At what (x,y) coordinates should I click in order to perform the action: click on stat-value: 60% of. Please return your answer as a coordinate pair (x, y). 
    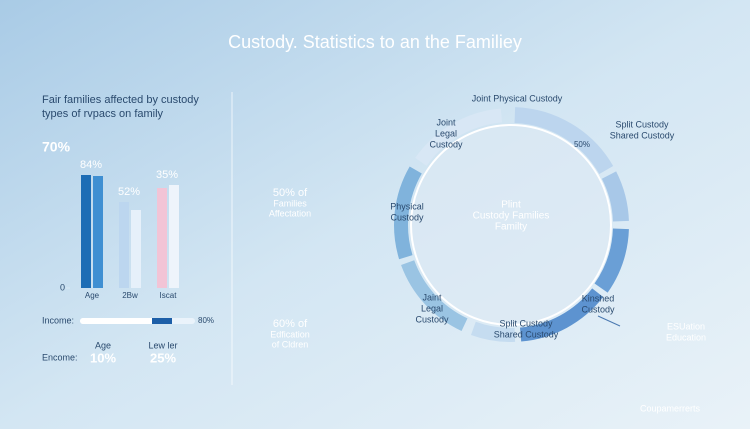
    Looking at the image, I should click on (290, 324).